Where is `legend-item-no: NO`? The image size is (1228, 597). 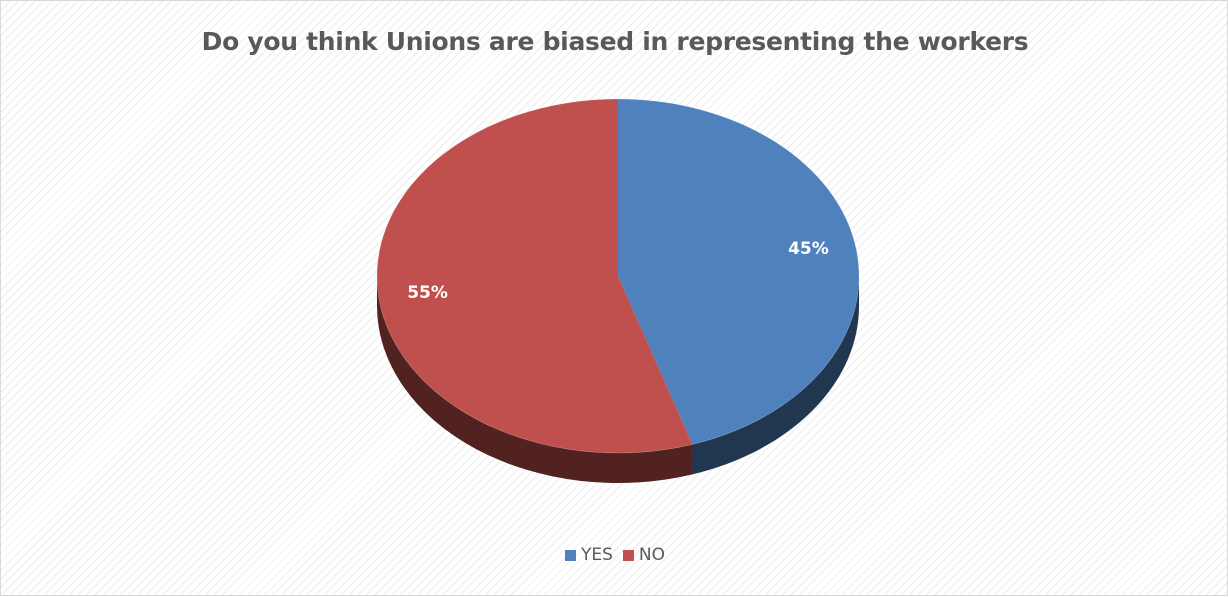 legend-item-no: NO is located at coordinates (644, 555).